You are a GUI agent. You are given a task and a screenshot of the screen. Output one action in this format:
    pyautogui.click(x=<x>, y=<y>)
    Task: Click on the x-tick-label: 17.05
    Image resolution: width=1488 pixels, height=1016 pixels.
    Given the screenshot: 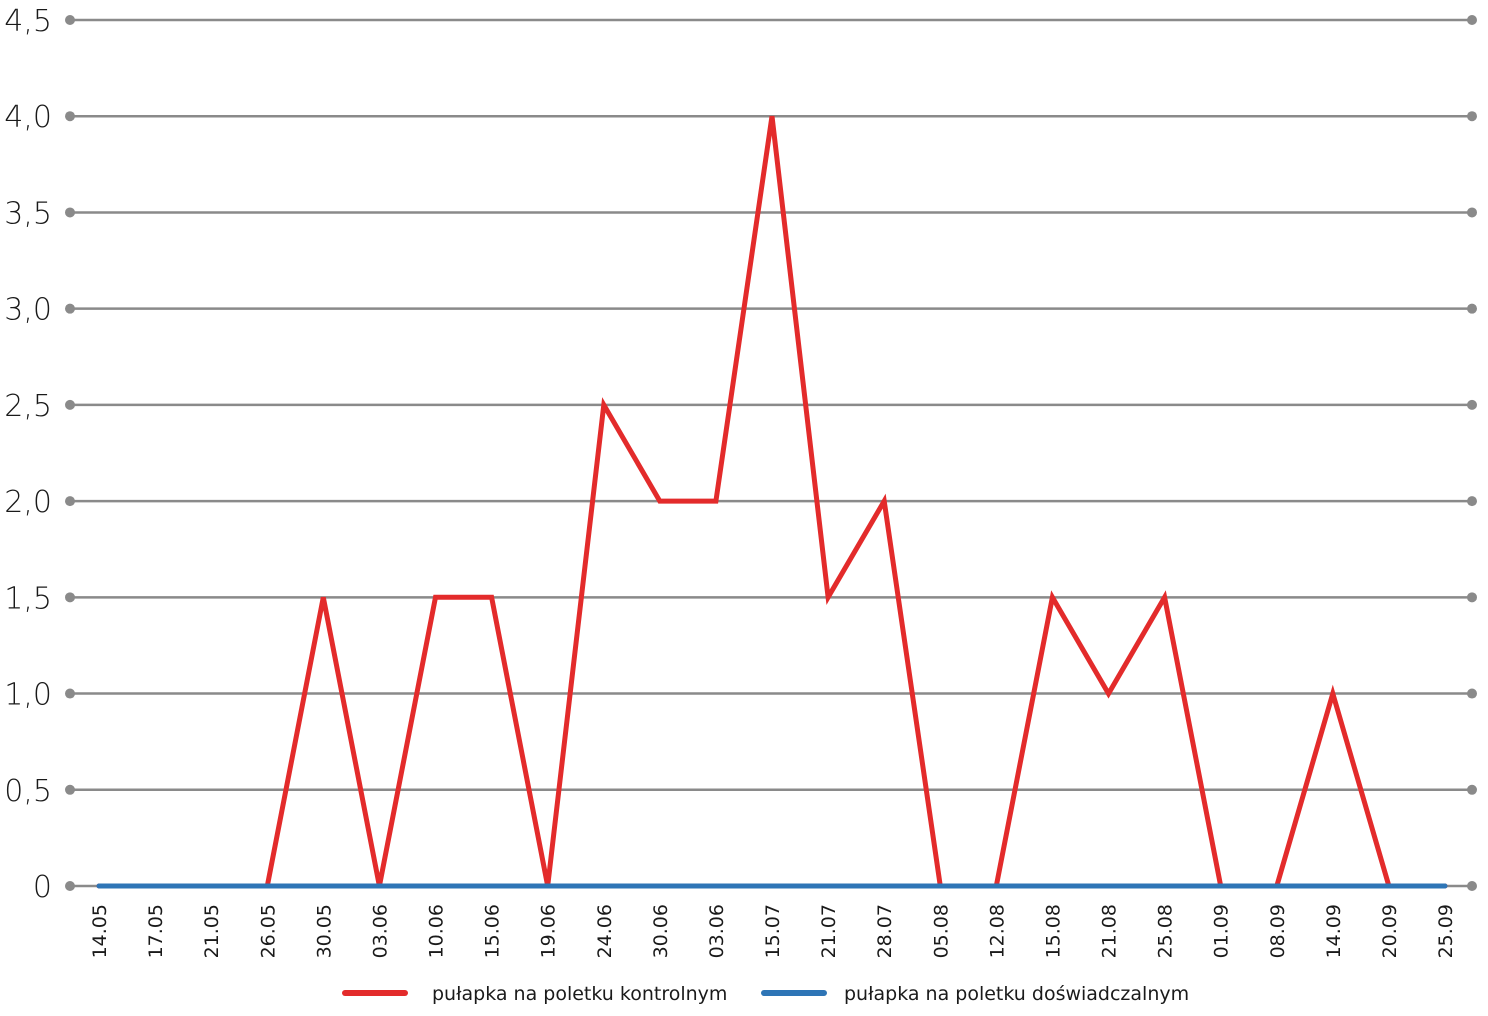 What is the action you would take?
    pyautogui.click(x=156, y=931)
    